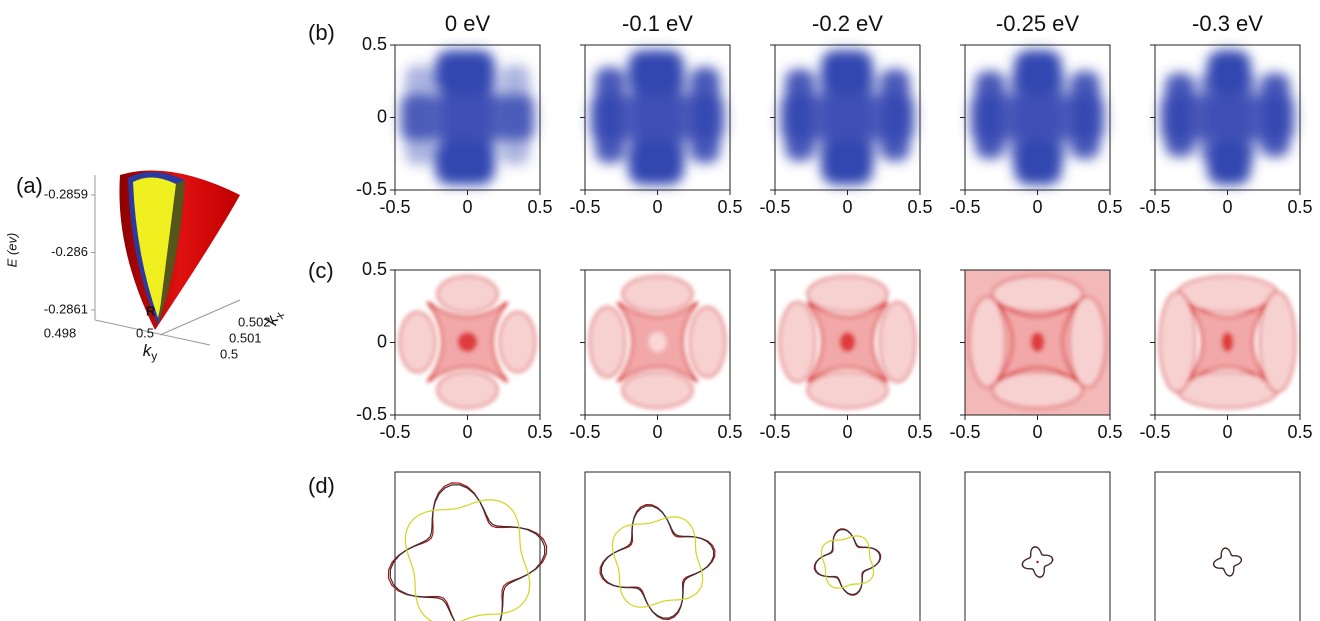 The width and height of the screenshot is (1320, 621). Describe the element at coordinates (374, 269) in the screenshot. I see `y-tick-label: 0.5` at that location.